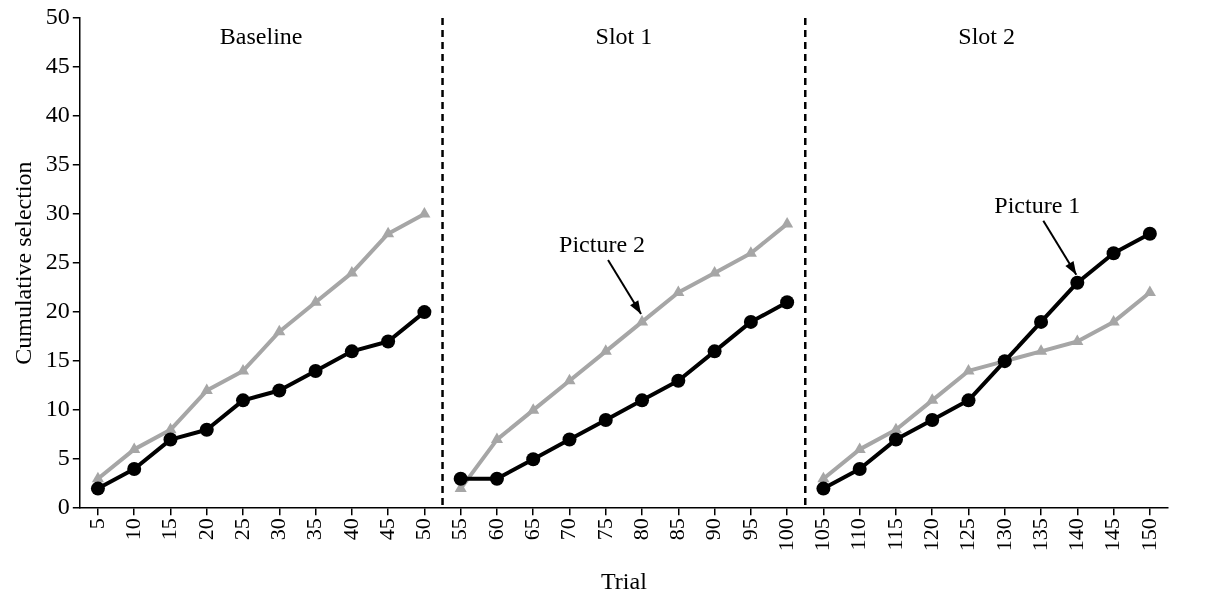 The height and width of the screenshot is (605, 1208). Describe the element at coordinates (602, 244) in the screenshot. I see `annotation: Picture 2` at that location.